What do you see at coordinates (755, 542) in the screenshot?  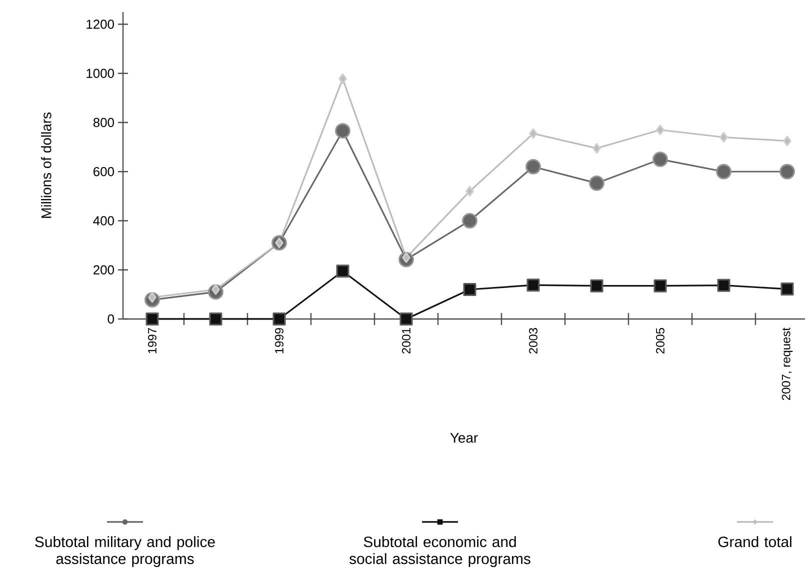 I see `legend-label: Grand total` at bounding box center [755, 542].